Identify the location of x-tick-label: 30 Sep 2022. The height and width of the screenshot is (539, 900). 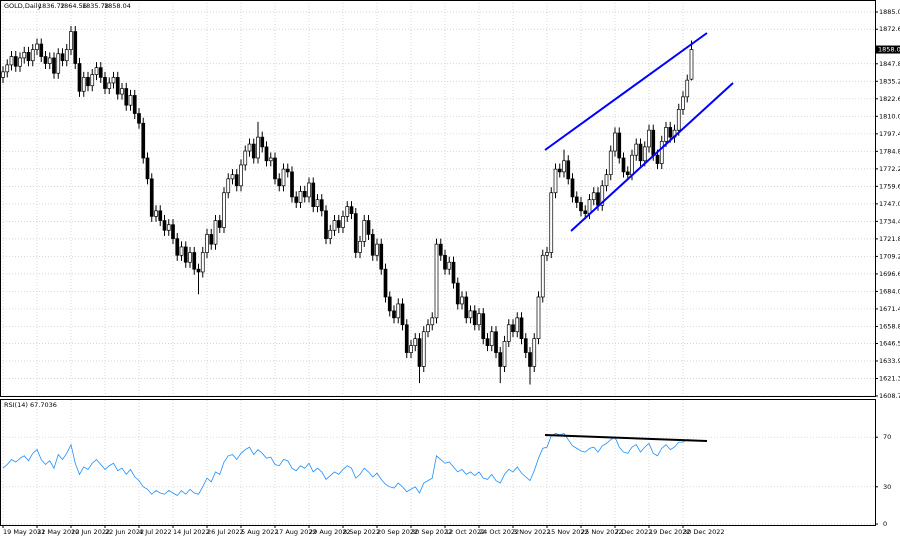
(431, 532).